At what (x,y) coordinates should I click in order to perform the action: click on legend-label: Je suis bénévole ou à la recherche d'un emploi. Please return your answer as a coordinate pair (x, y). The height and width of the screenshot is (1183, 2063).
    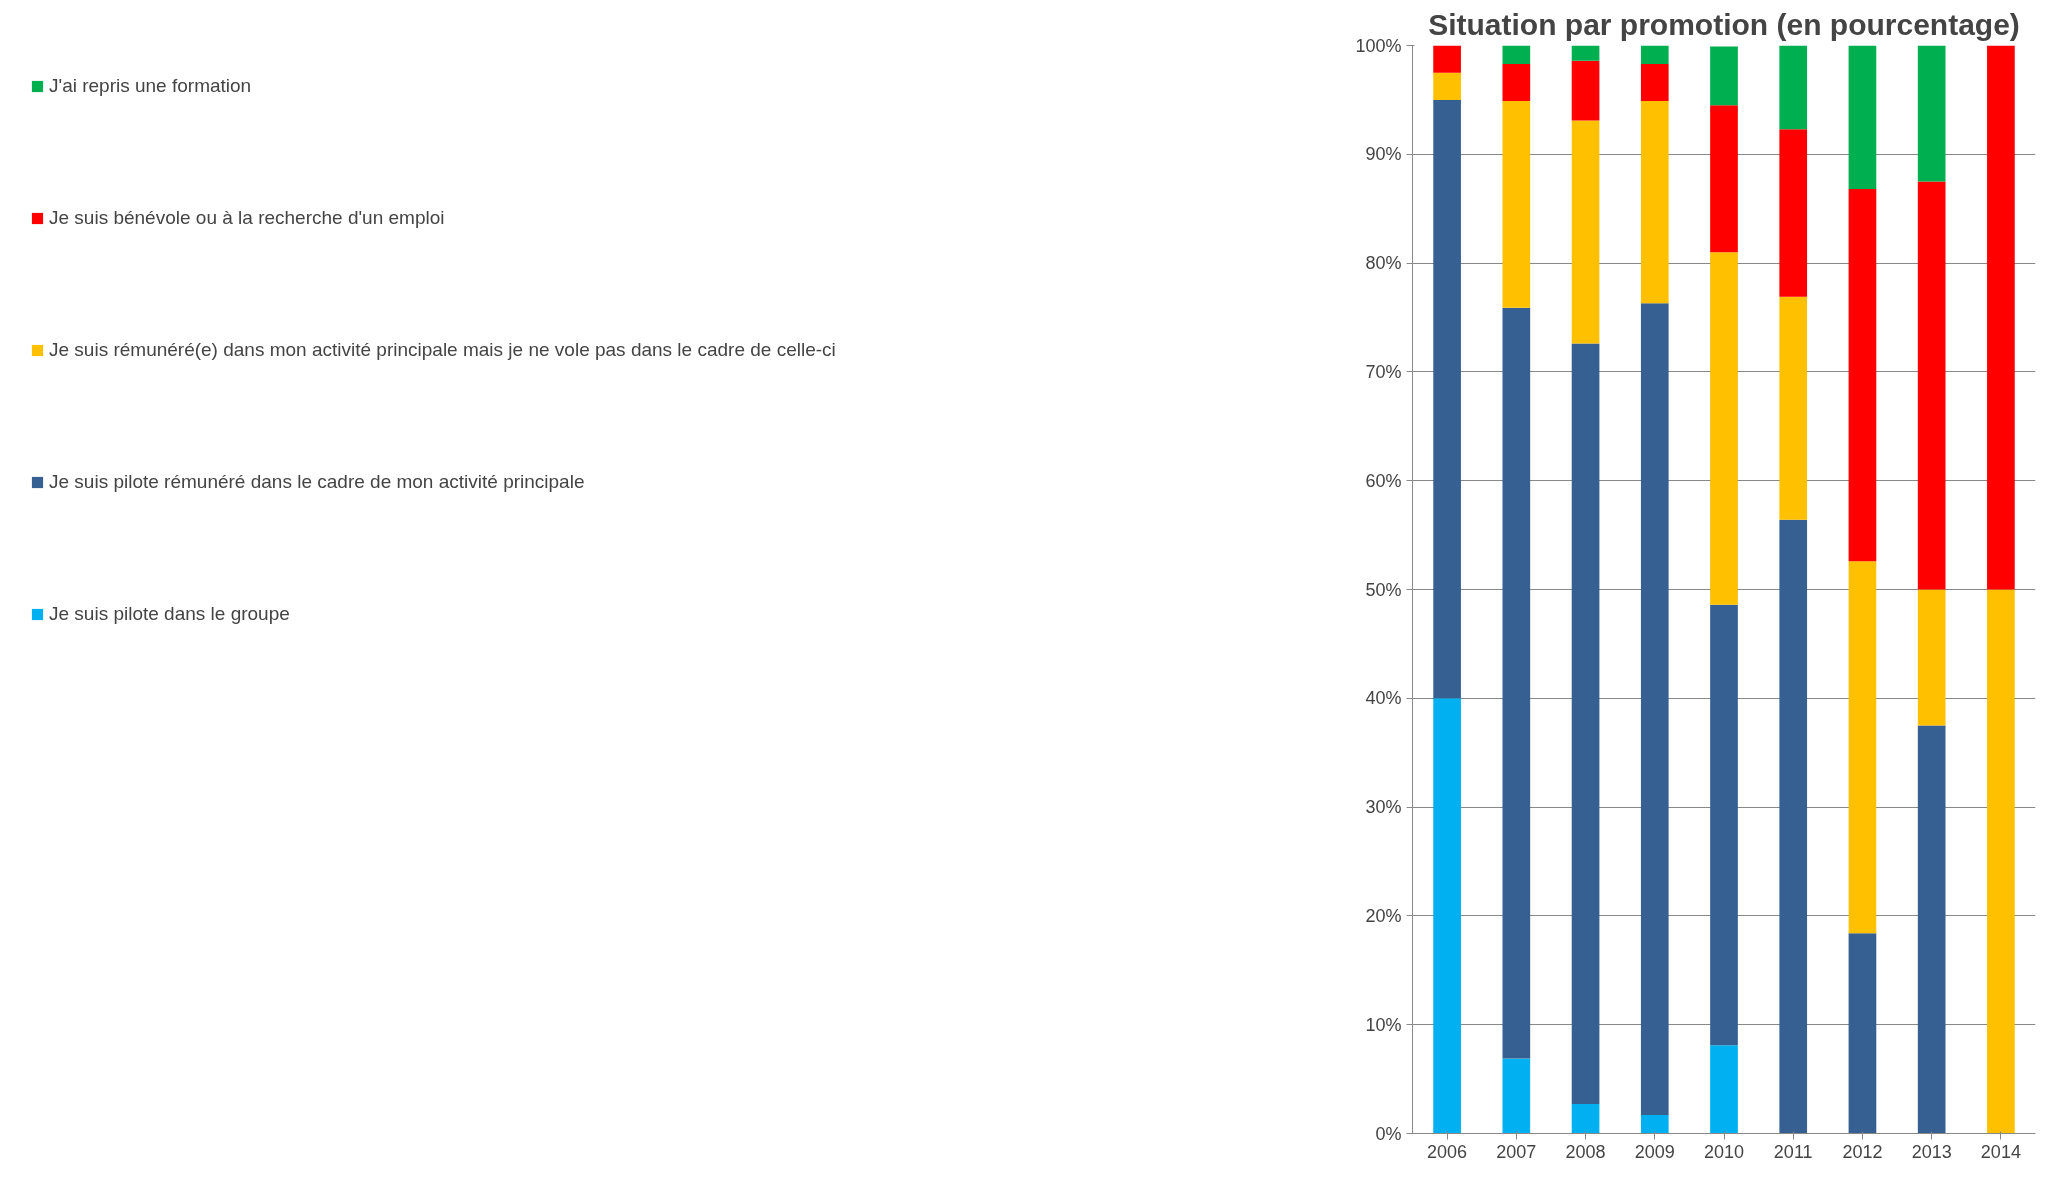
    Looking at the image, I should click on (247, 218).